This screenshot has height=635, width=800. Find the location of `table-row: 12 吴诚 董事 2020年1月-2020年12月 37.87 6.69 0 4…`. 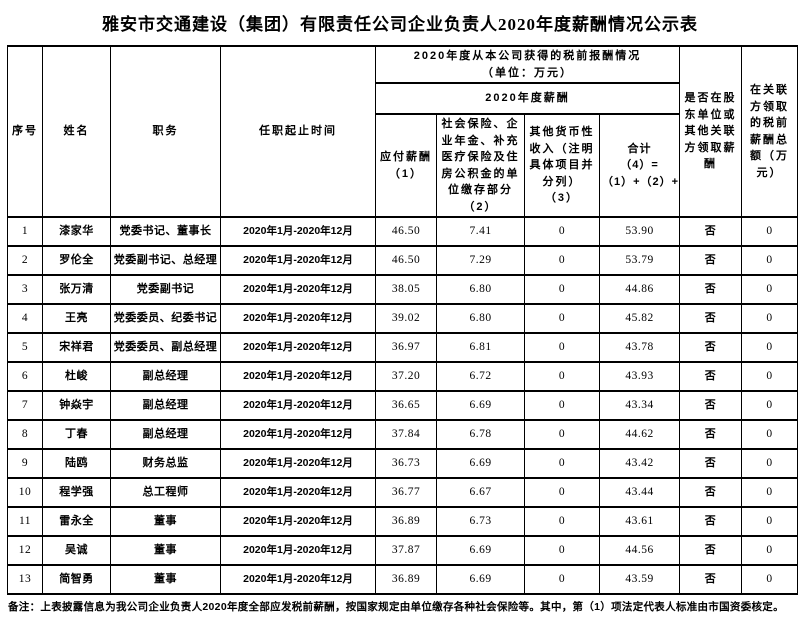

table-row: 12 吴诚 董事 2020年1月-2020年12月 37.87 6.69 0 4… is located at coordinates (403, 550).